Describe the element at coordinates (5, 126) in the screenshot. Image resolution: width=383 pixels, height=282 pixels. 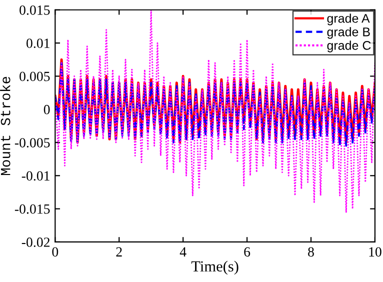
I see `y-axis-title: Mount Stroke` at that location.